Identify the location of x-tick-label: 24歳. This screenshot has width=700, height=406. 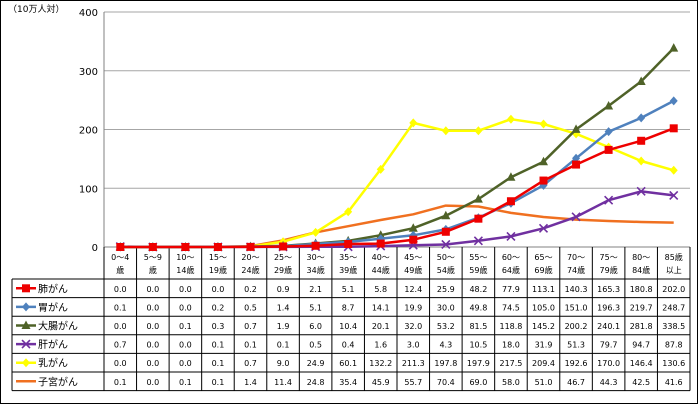
(250, 270).